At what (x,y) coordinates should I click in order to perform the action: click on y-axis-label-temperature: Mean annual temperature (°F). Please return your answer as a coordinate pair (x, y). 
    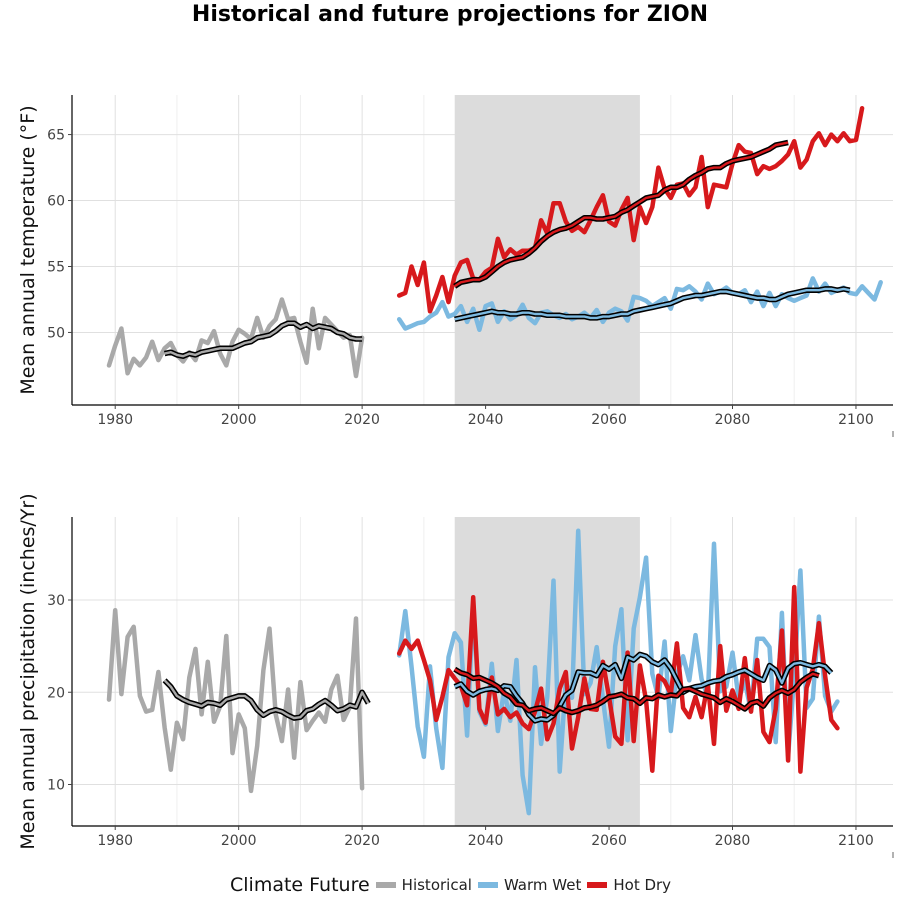
    Looking at the image, I should click on (28, 249).